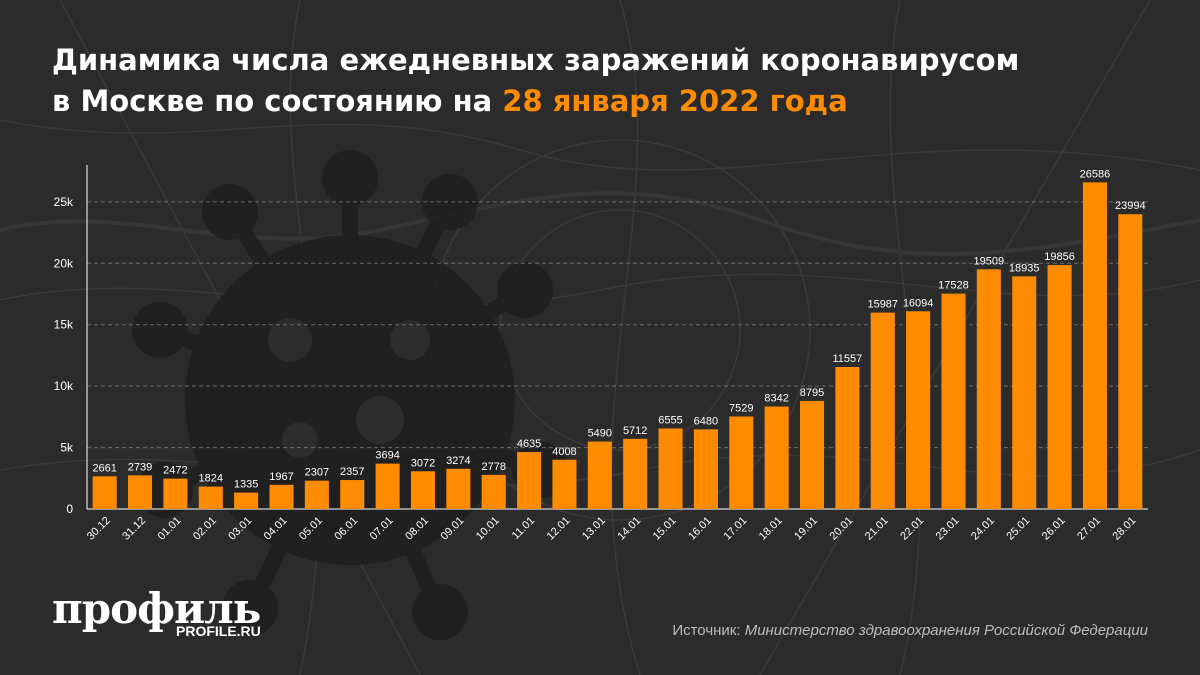  Describe the element at coordinates (458, 461) in the screenshot. I see `bar-value-label: 3274` at that location.